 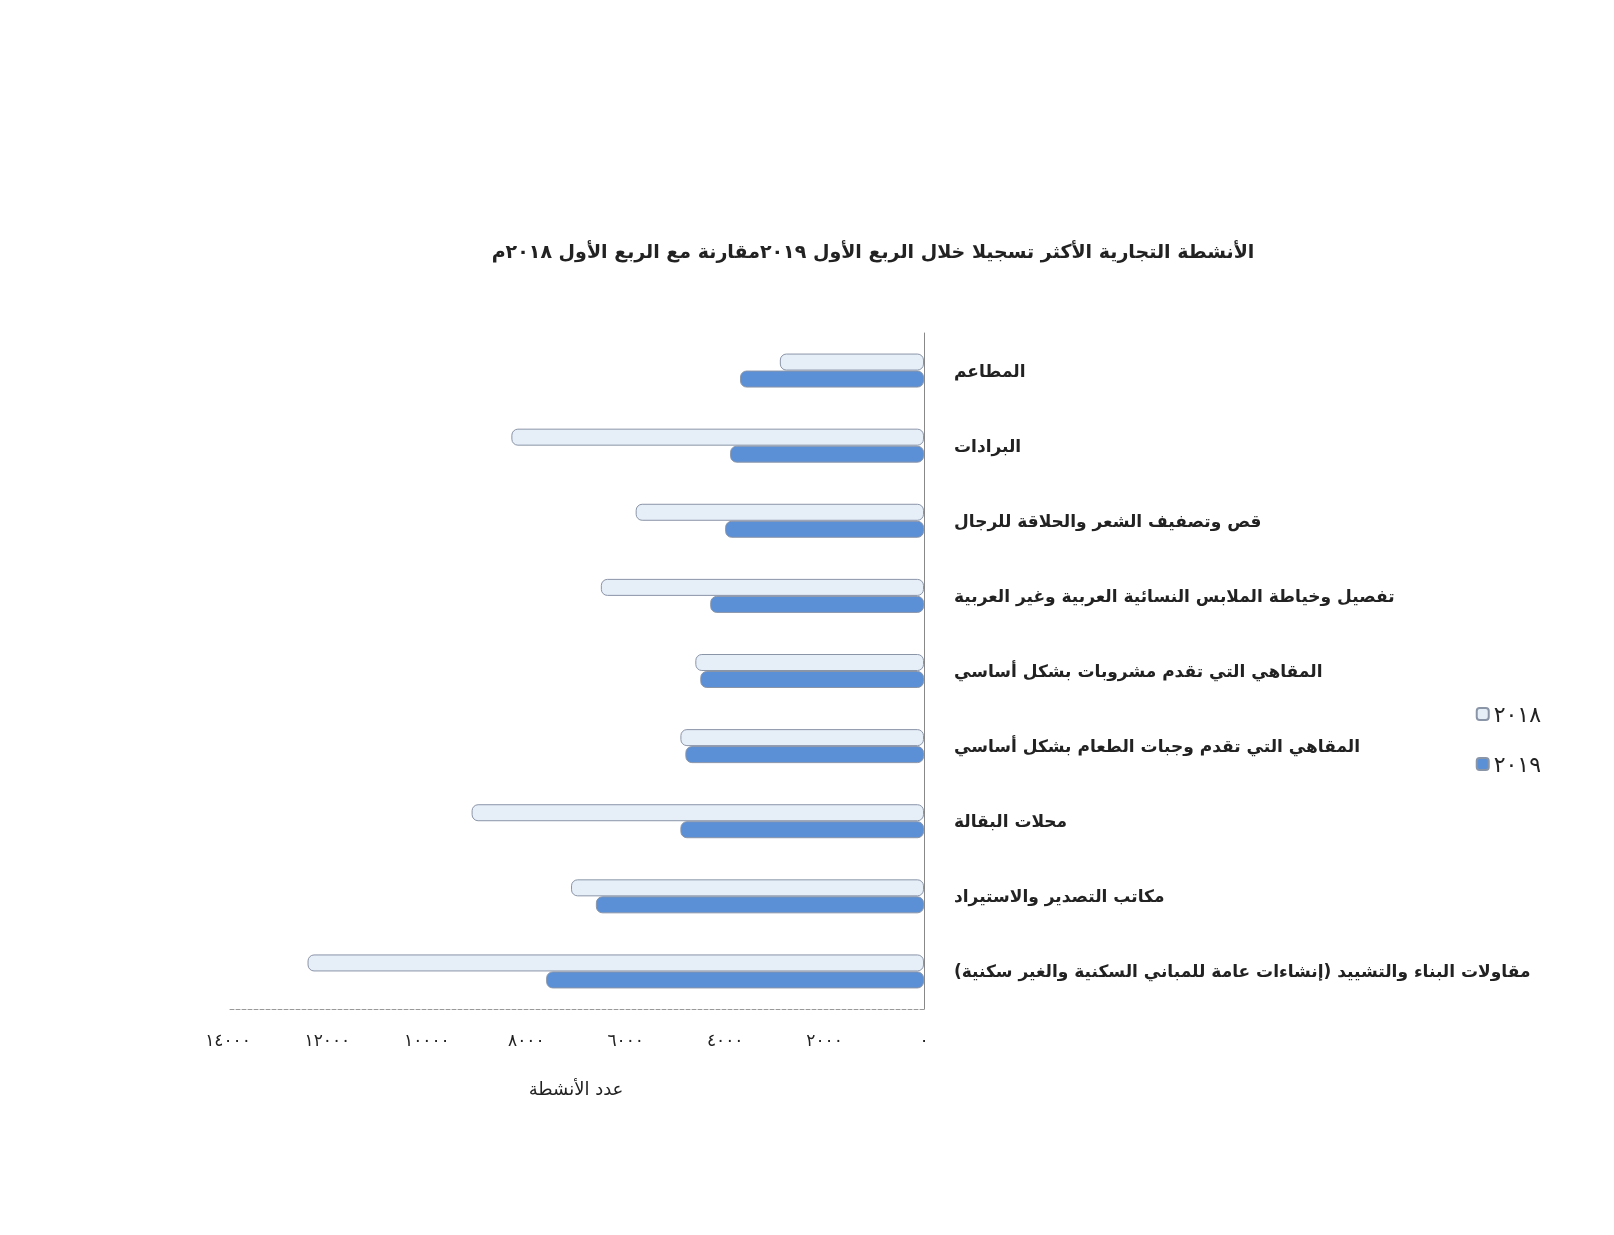 I want to click on y-tick-label: المقاهي التي تقدم مشروبات بشكل أساسي, so click(x=1138, y=671).